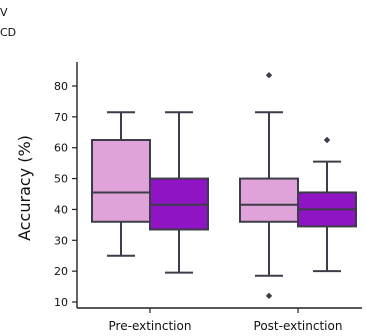 The image size is (367, 336). What do you see at coordinates (61, 240) in the screenshot?
I see `y-tick-label-30: 30` at bounding box center [61, 240].